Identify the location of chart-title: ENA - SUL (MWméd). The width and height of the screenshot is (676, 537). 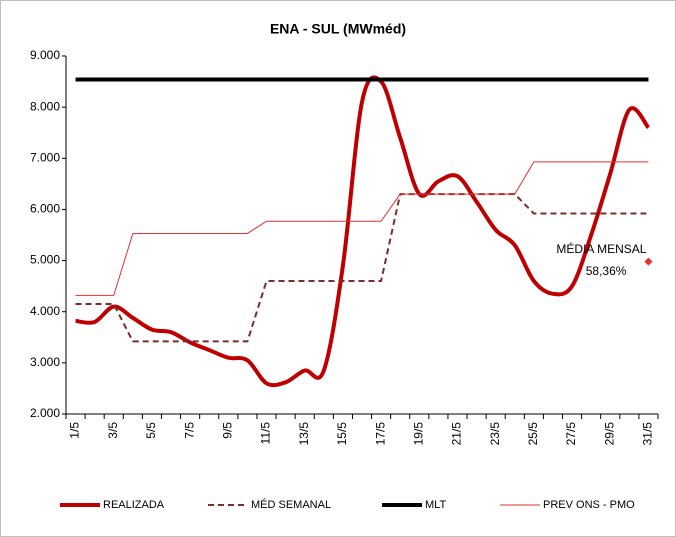
(338, 29).